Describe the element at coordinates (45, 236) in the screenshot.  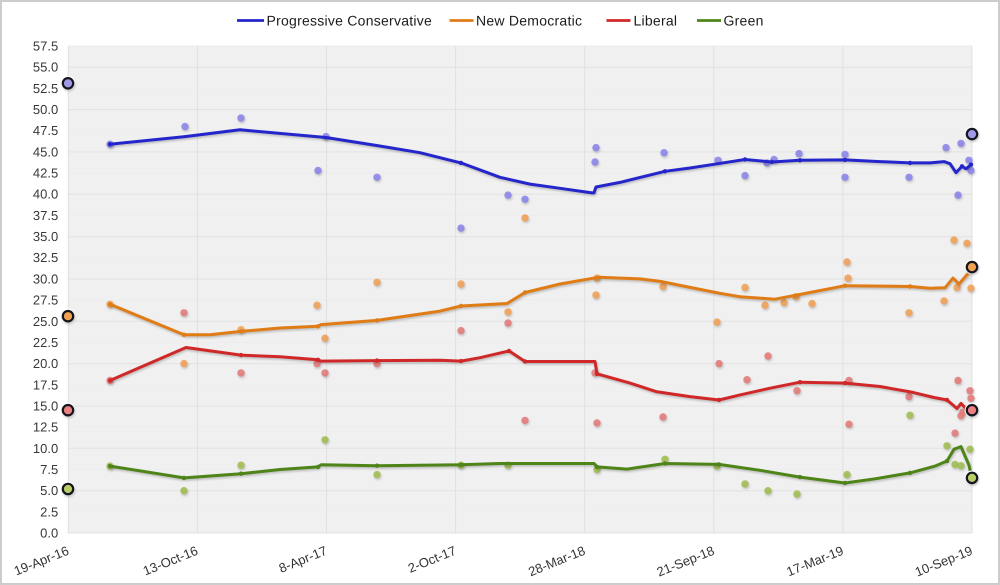
I see `svg-text: 35.0` at that location.